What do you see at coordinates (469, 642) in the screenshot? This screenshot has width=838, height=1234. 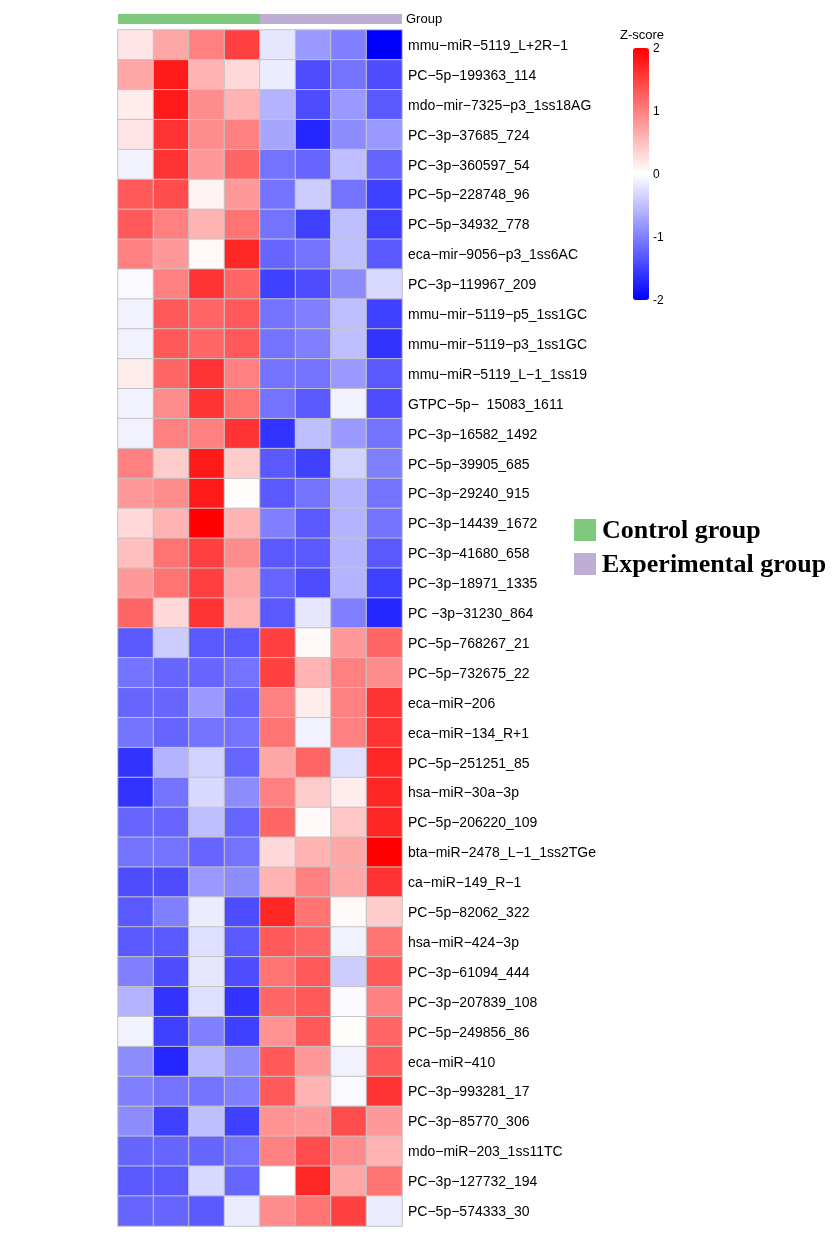 I see `y-tick-label: PC−5p−768267_21` at bounding box center [469, 642].